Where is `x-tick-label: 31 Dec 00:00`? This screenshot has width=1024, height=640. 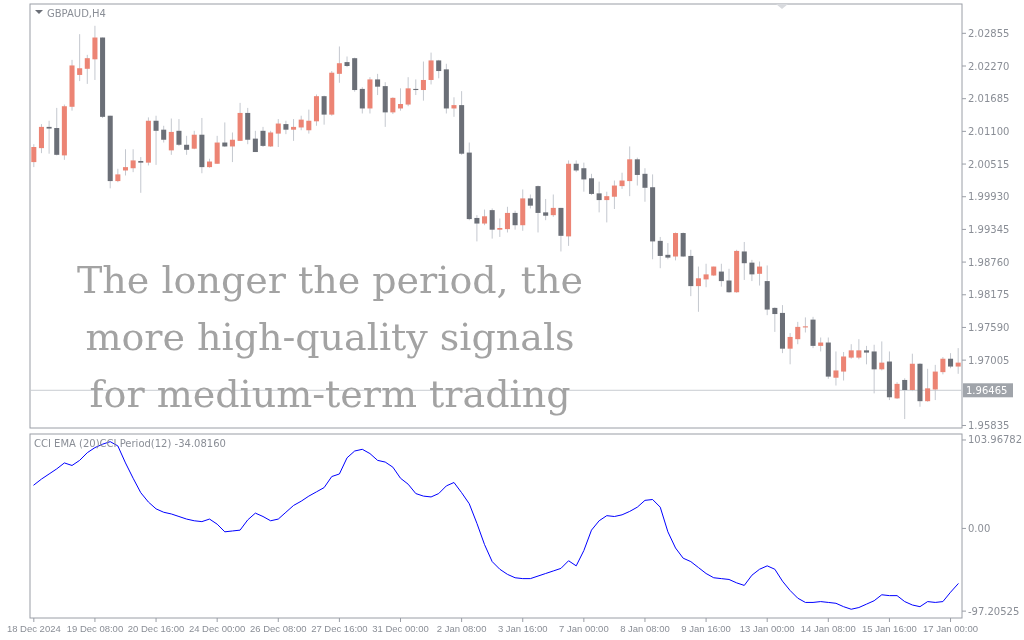 x-tick-label: 31 Dec 00:00 is located at coordinates (400, 628).